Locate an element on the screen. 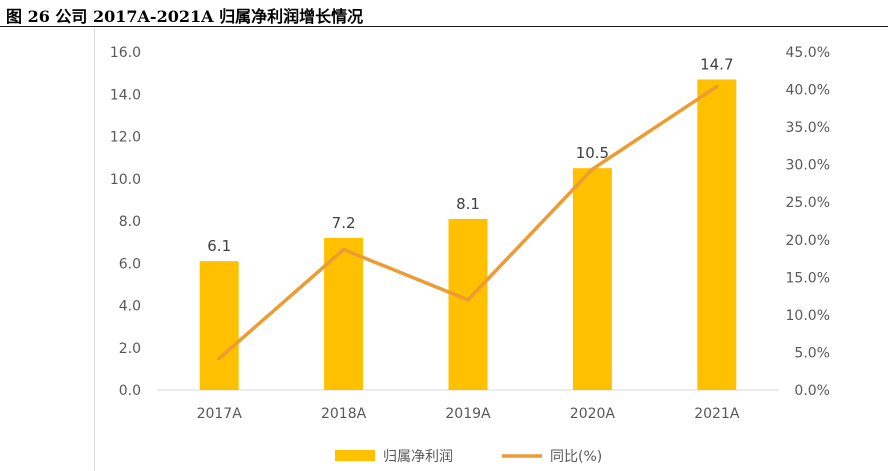  y-right-tick-label: 10.0% is located at coordinates (808, 316).